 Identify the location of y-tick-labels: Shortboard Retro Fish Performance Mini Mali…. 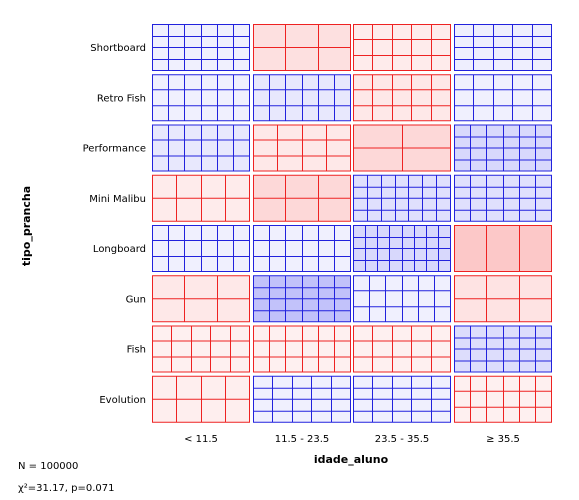
(114, 224).